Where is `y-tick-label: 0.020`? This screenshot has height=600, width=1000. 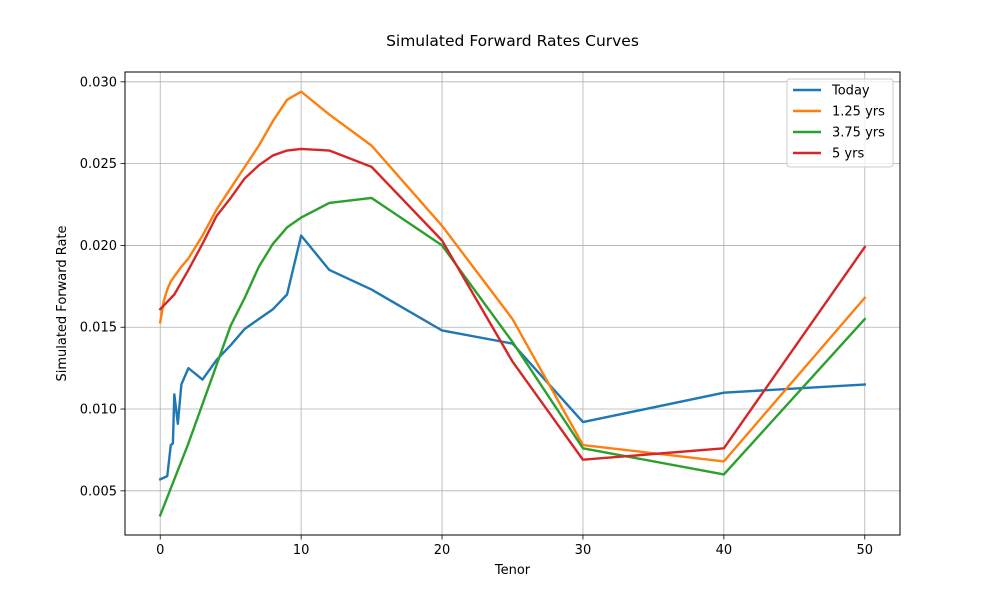 y-tick-label: 0.020 is located at coordinates (98, 246).